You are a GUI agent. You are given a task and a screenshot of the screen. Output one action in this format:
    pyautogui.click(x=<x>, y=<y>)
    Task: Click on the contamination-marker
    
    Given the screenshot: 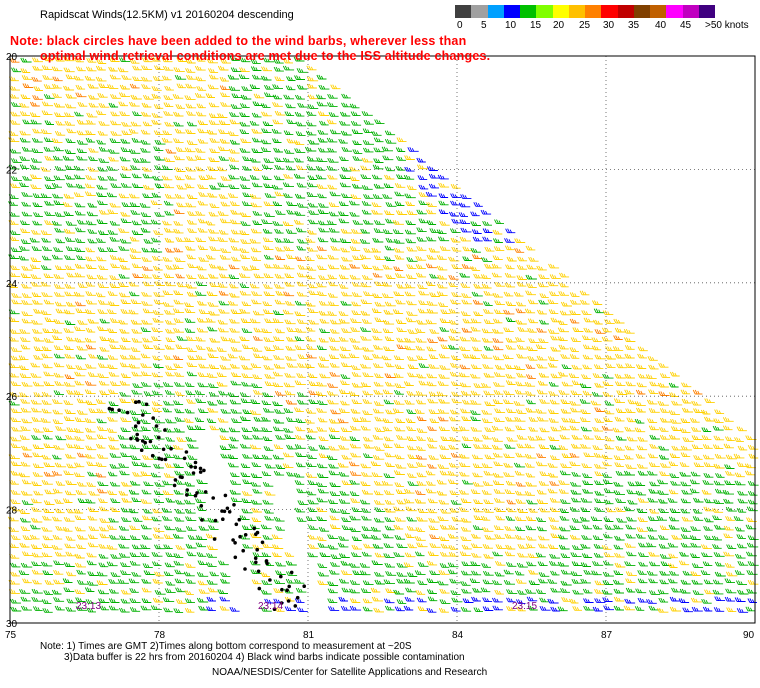 What is the action you would take?
    pyautogui.click(x=156, y=426)
    